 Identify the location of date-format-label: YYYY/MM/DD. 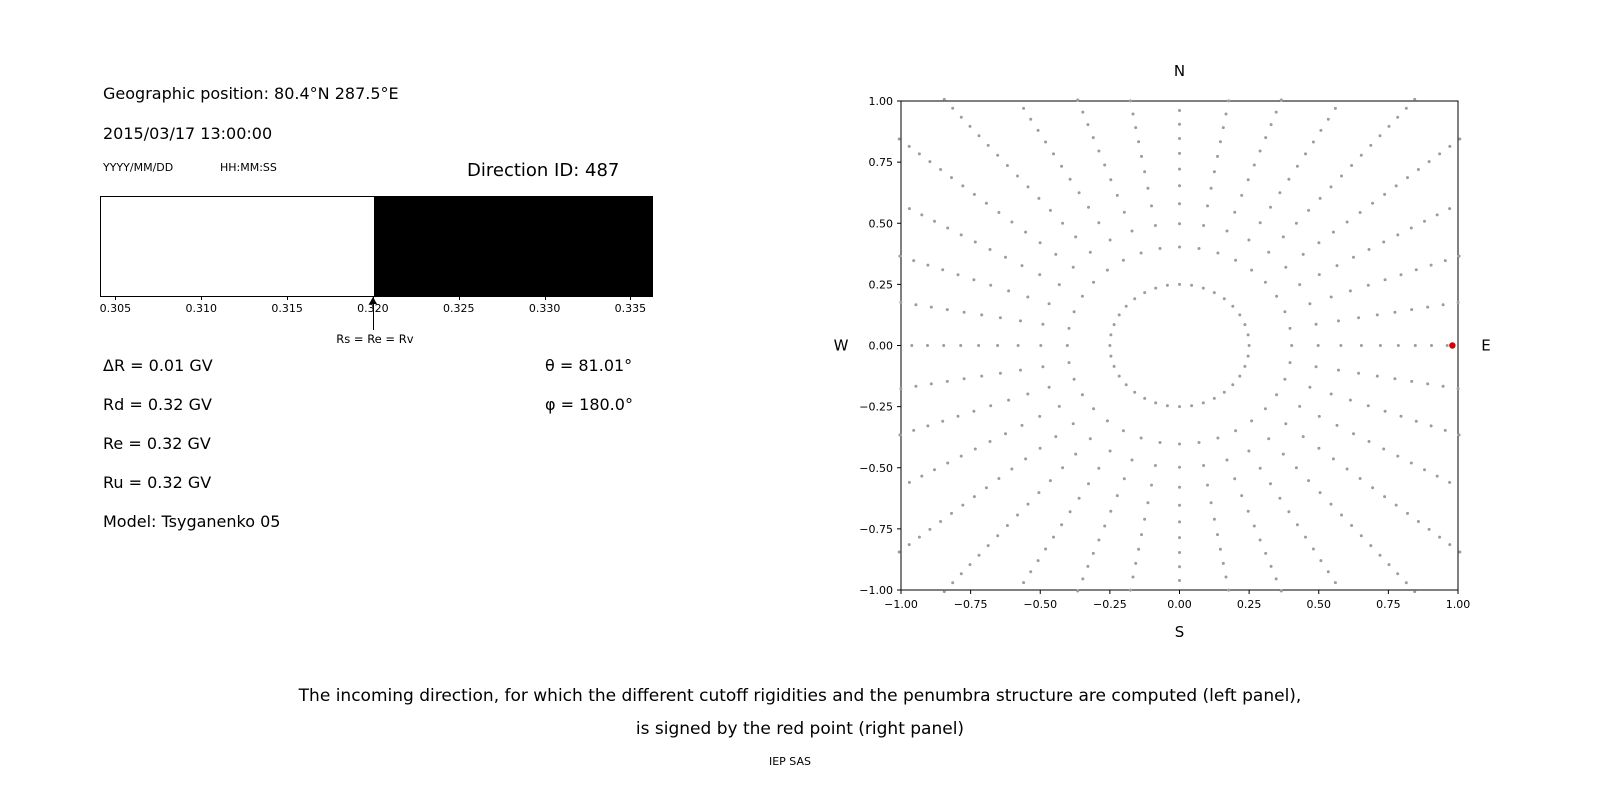
(138, 167).